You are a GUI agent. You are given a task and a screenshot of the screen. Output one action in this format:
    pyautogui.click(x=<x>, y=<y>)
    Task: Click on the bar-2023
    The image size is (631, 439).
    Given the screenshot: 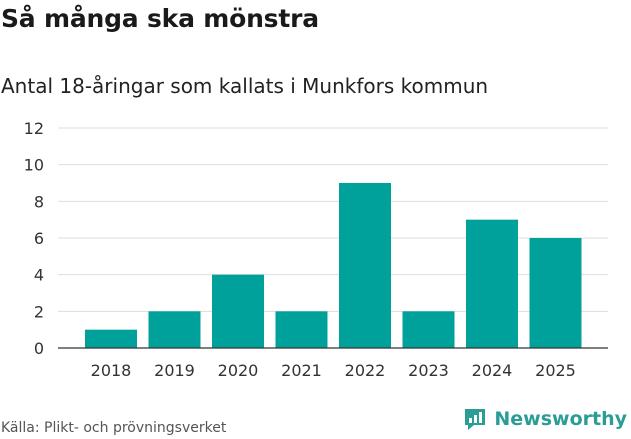 What is the action you would take?
    pyautogui.click(x=428, y=329)
    